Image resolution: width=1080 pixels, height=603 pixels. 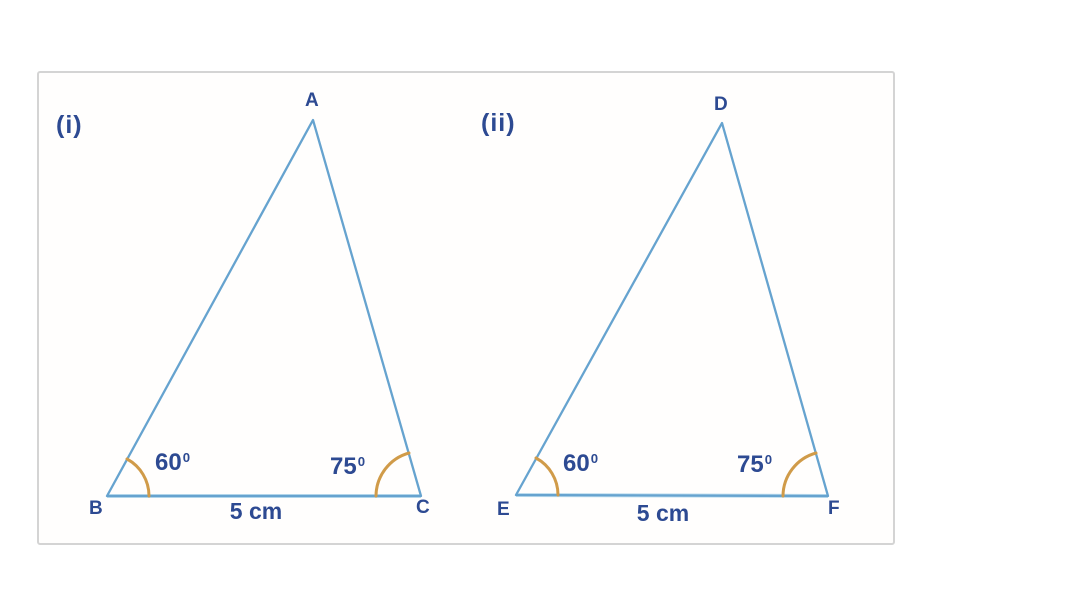 I want to click on vertex-label-a: A, so click(x=312, y=100).